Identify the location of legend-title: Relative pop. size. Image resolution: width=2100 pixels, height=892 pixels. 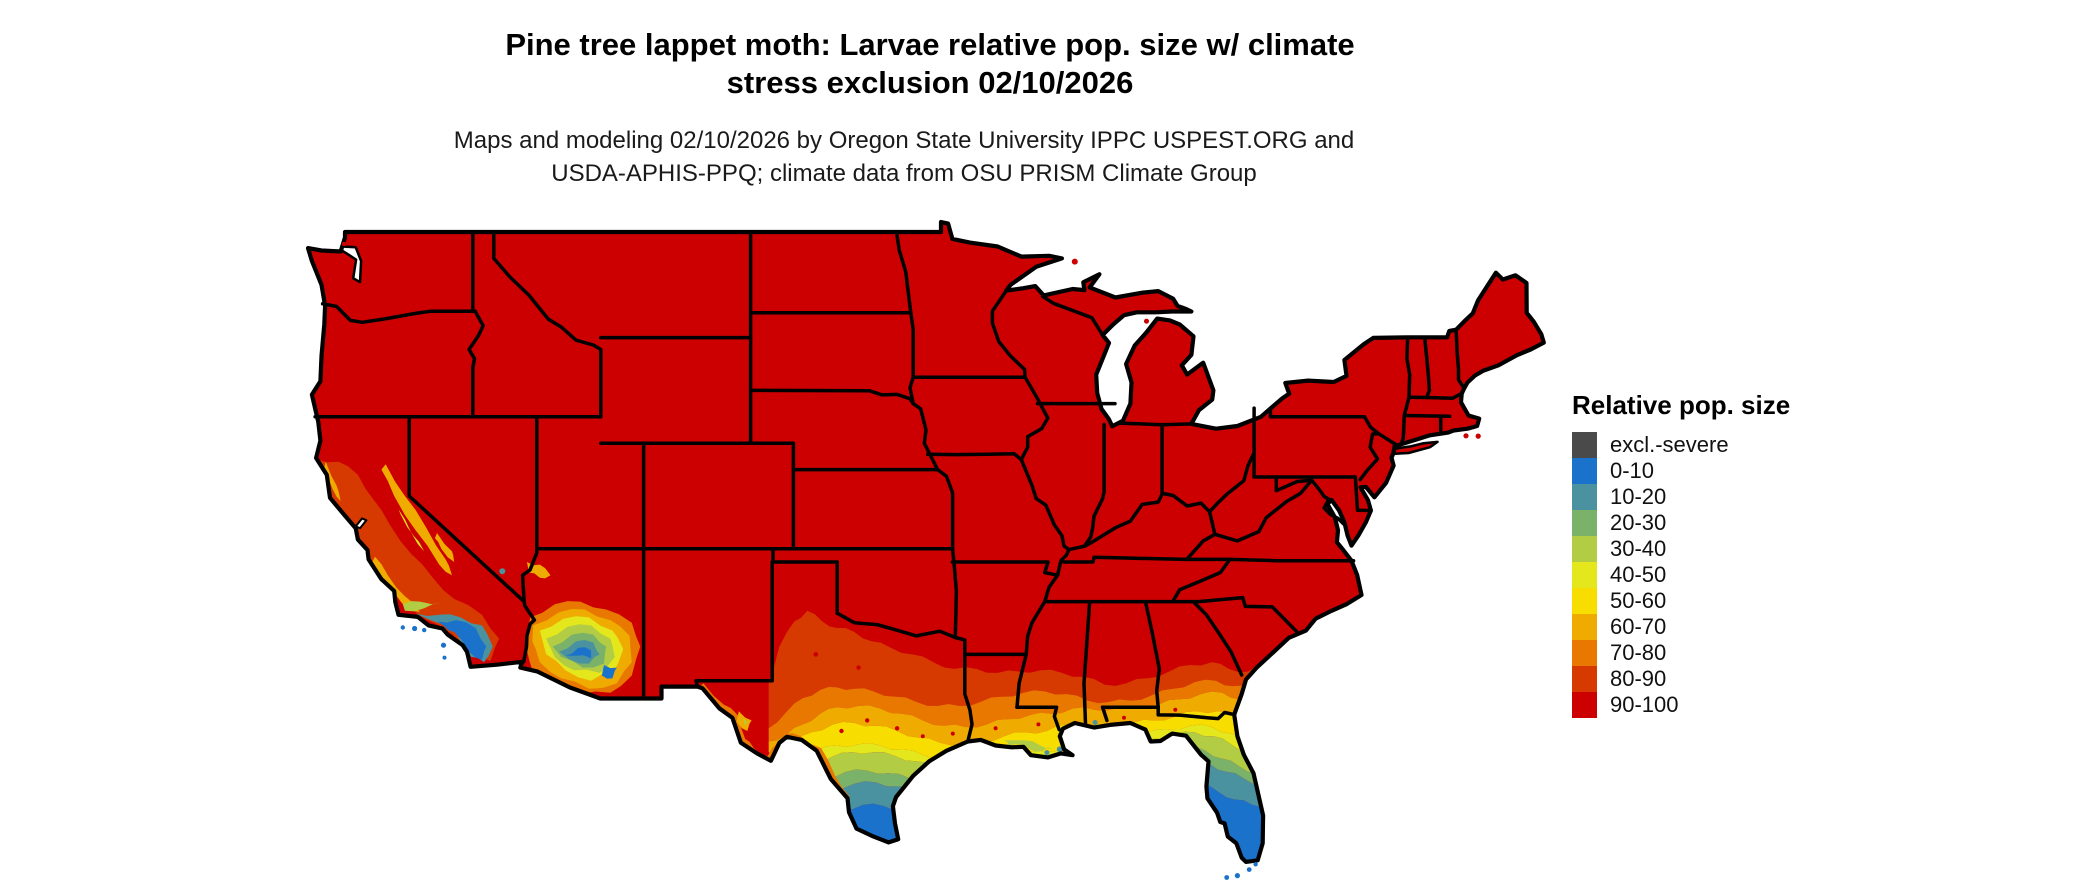
(1681, 405).